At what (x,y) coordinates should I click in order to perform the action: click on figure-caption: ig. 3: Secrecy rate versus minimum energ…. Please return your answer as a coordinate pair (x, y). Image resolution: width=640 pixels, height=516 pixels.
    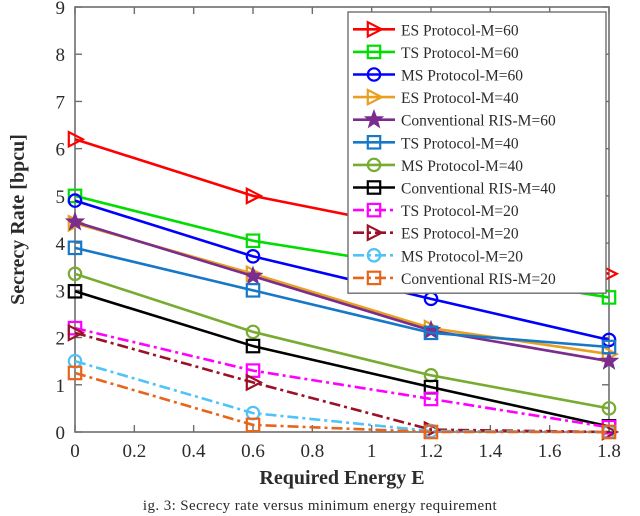
    Looking at the image, I should click on (320, 506).